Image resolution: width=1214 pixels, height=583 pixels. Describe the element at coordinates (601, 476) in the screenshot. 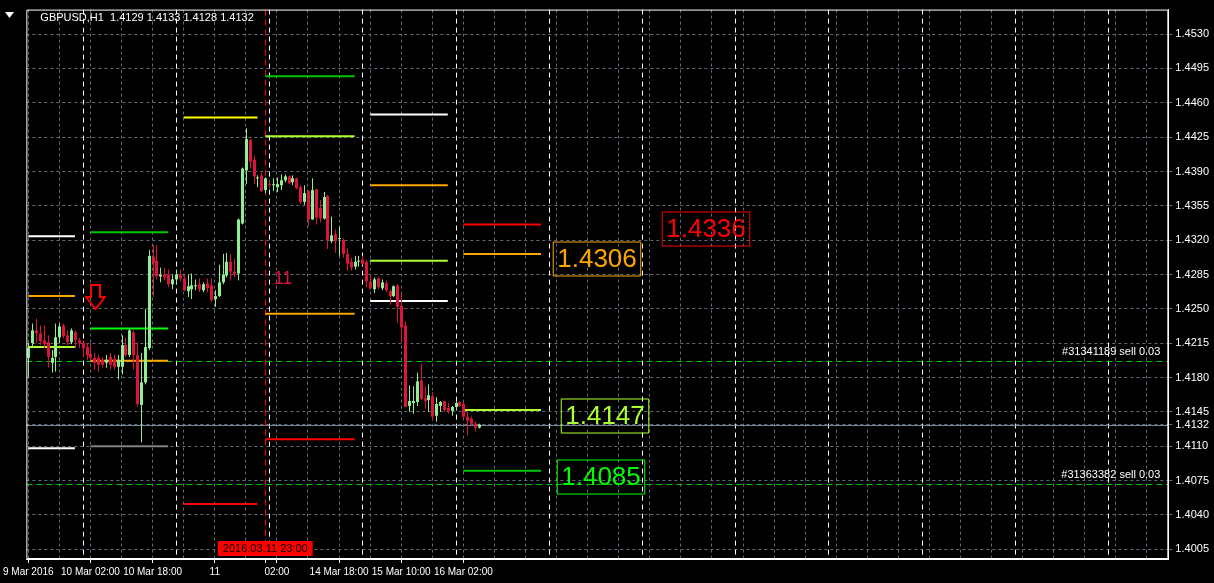

I see `annotation: 1.4085` at that location.